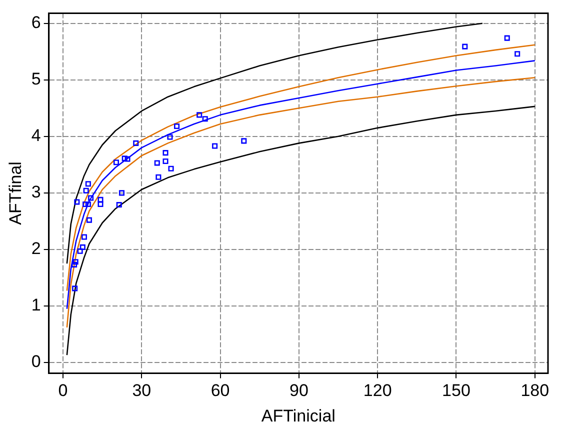  Describe the element at coordinates (36, 136) in the screenshot. I see `y-tick-label: 4` at that location.